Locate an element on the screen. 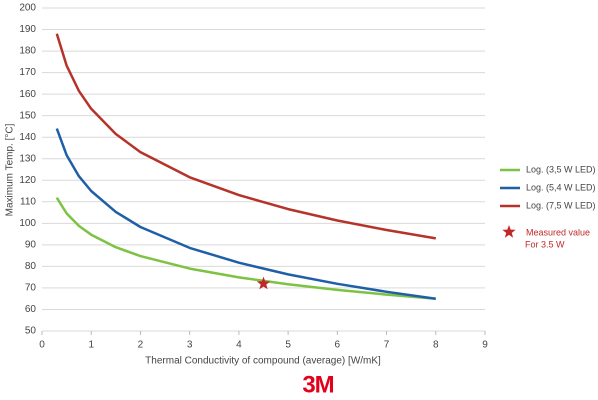 This screenshot has height=400, width=598. x-tick-label: 8 is located at coordinates (436, 345).